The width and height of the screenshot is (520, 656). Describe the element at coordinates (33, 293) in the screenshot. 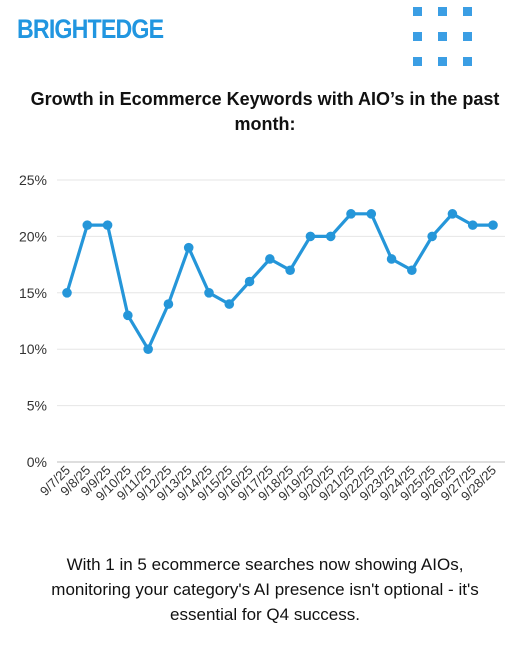

I see `y-tick-label: 15%` at that location.